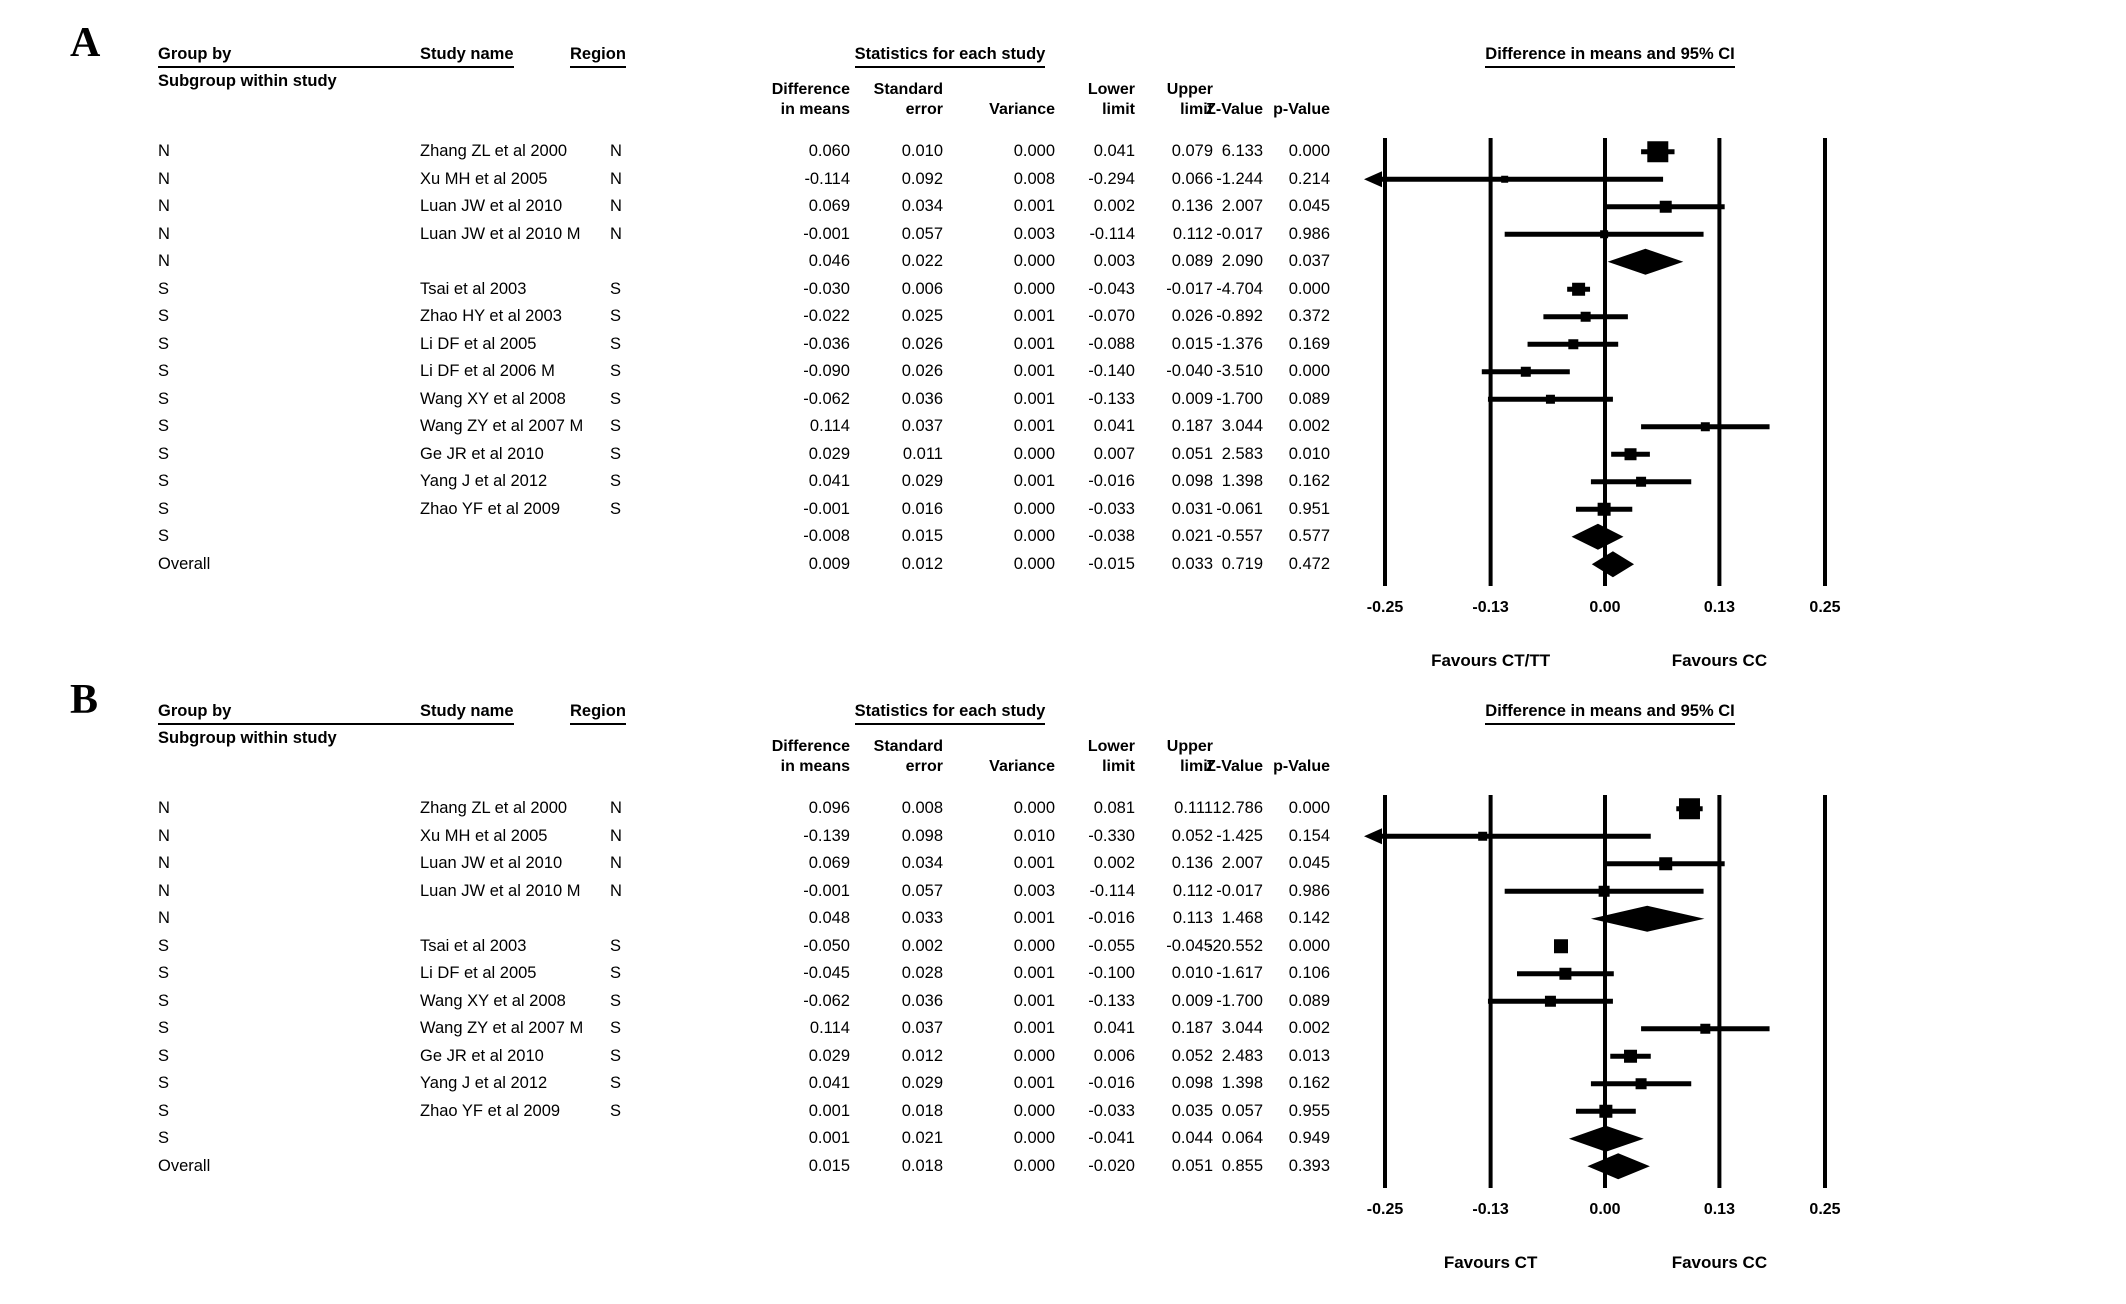 Image resolution: width=2126 pixels, height=1304 pixels. Describe the element at coordinates (922, 316) in the screenshot. I see `cell-standard-error: 0.025` at that location.